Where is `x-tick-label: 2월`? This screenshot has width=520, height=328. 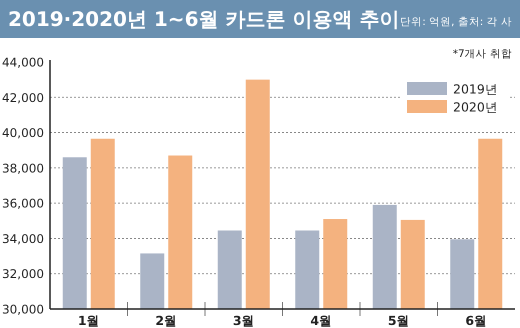 x-tick-label: 2월 is located at coordinates (166, 320).